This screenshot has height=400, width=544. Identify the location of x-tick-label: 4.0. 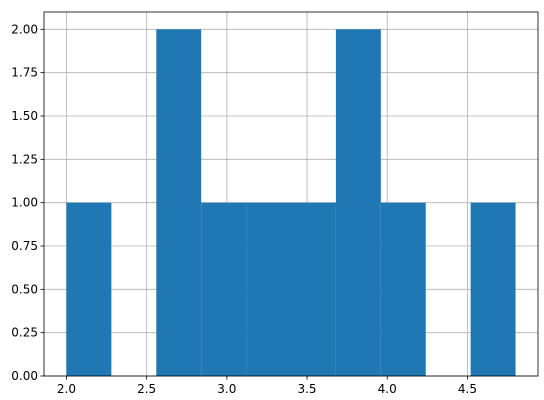
(387, 389).